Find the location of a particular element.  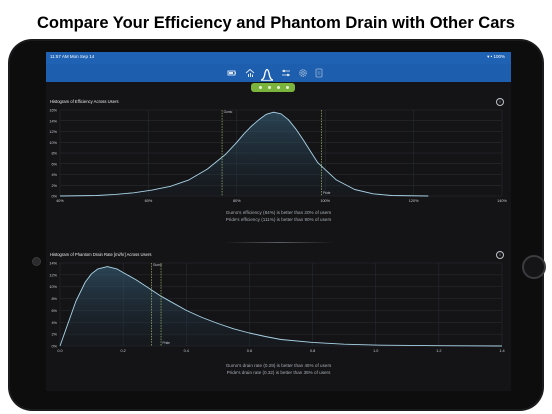

efficiency-histogram-title: Histogram of Efficiency Across Users is located at coordinates (84, 101).